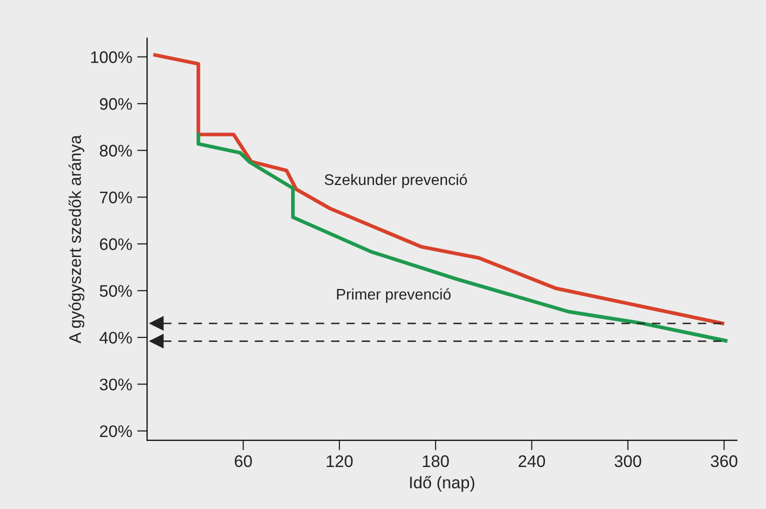 This screenshot has width=766, height=509. I want to click on x-tick-label: 120, so click(339, 461).